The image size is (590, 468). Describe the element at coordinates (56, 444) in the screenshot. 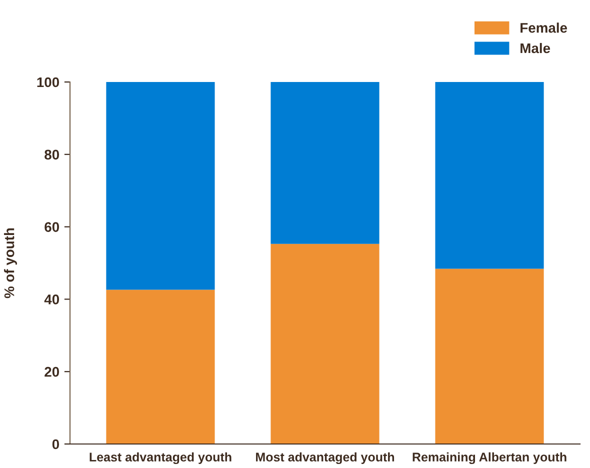

I see `y-tick-label: 0` at that location.